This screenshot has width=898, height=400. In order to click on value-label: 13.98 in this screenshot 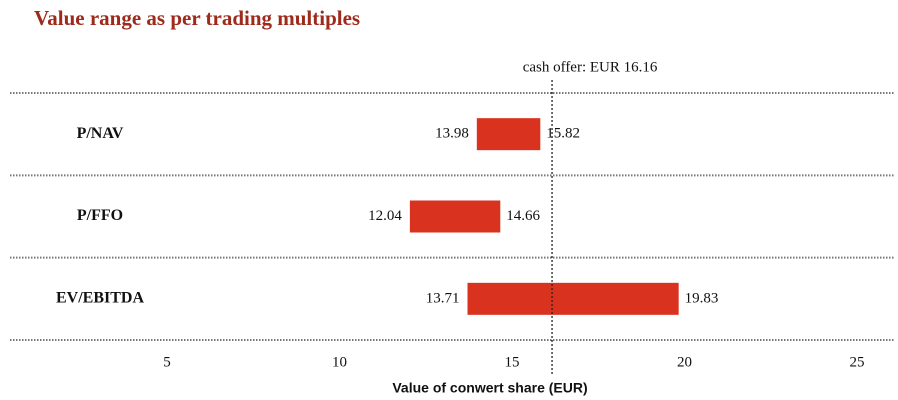, I will do `click(452, 134)`.